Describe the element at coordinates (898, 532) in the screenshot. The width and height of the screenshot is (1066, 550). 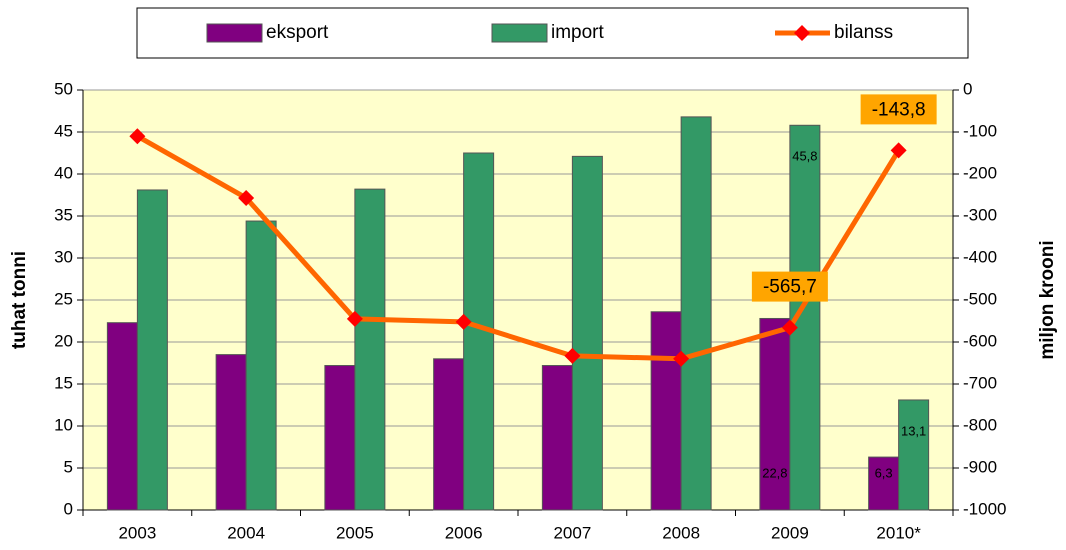
I see `x-tick-label: 2010*` at that location.